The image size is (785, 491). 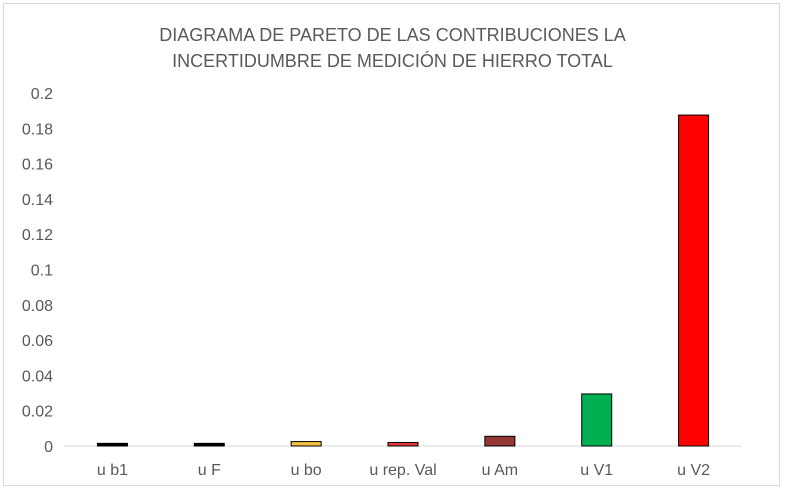 I want to click on x-tick-label: u bo, so click(x=306, y=470).